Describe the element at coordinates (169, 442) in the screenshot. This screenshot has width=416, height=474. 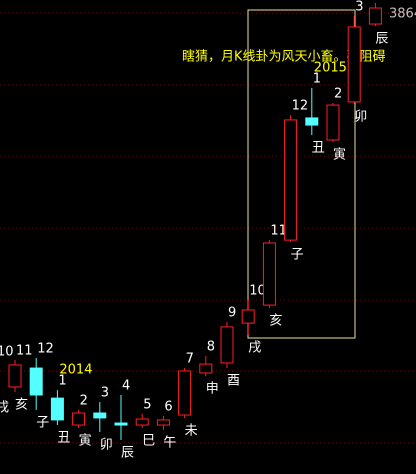
I see `branch-label: 午` at that location.